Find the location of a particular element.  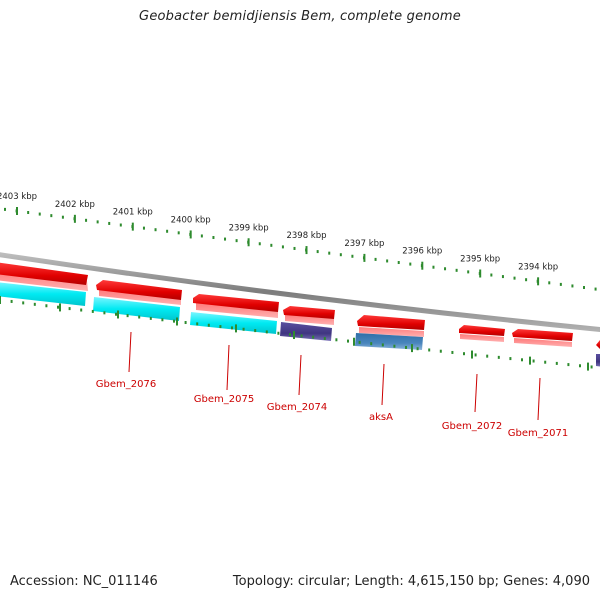

leader-line-Gbem_2074 is located at coordinates (300, 375).